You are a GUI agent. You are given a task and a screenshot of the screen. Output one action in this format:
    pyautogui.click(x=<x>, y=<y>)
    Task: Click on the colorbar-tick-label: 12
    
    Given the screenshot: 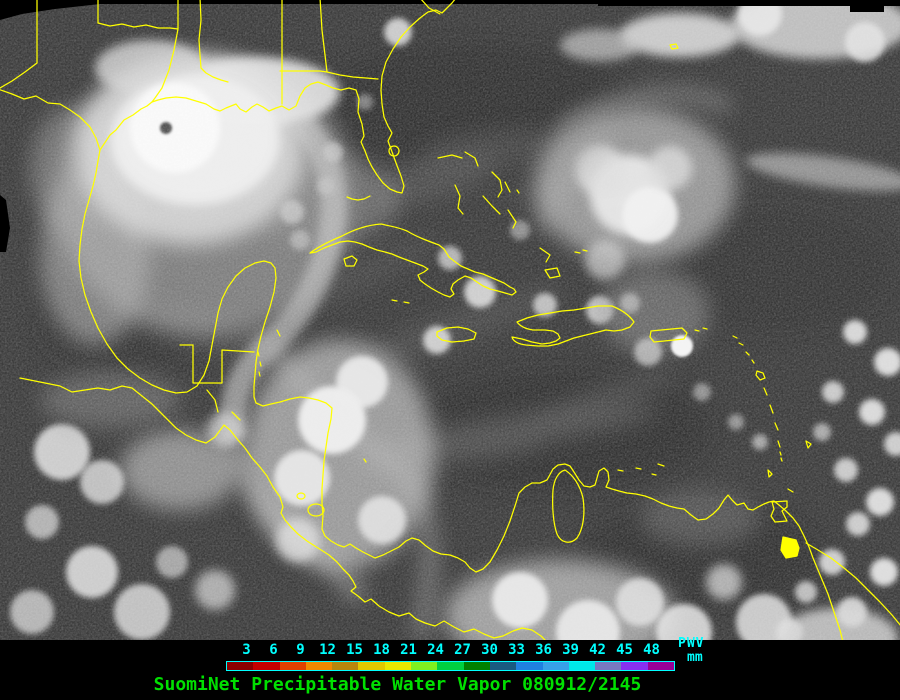 What is the action you would take?
    pyautogui.click(x=327, y=650)
    